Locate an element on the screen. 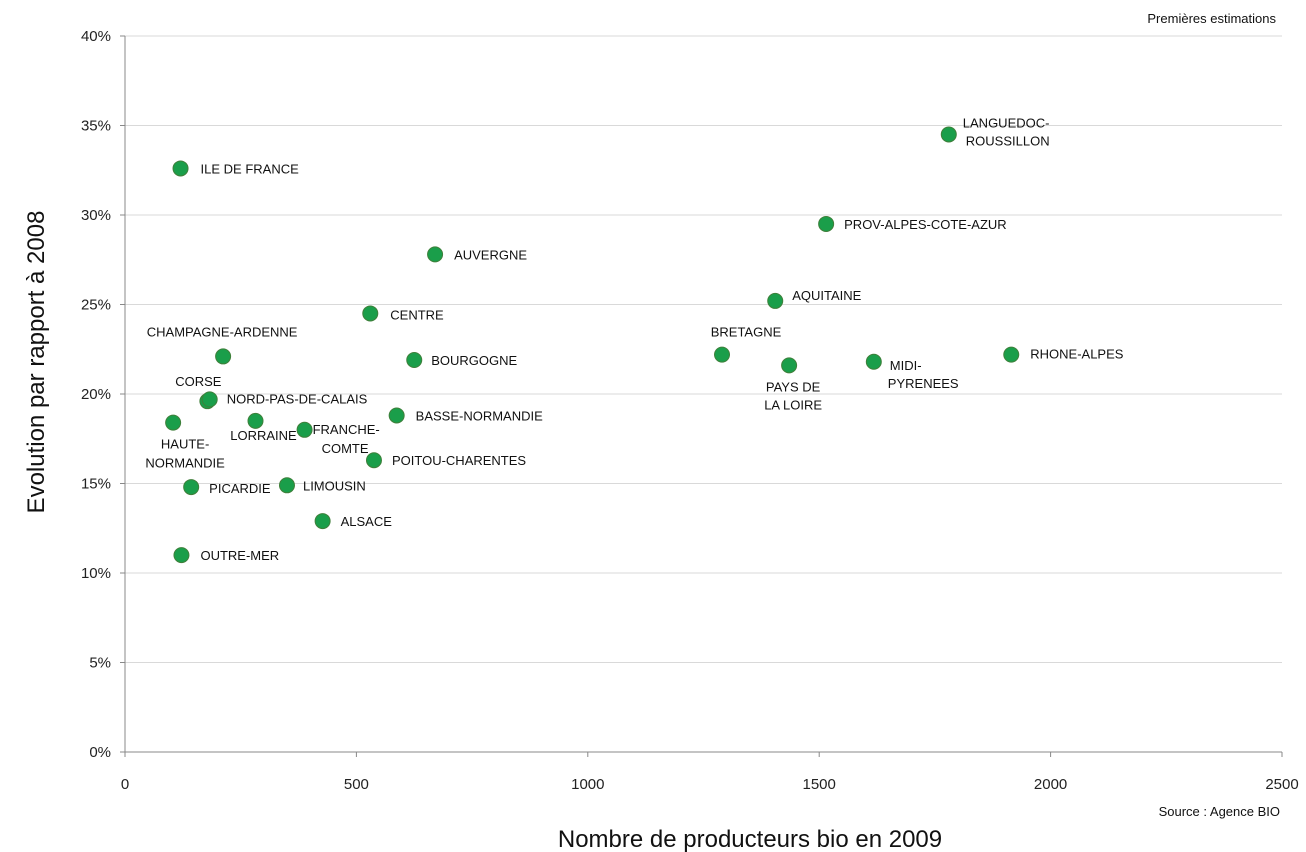 The image size is (1306, 852). label-bourgogne: BOURGOGNE is located at coordinates (474, 360).